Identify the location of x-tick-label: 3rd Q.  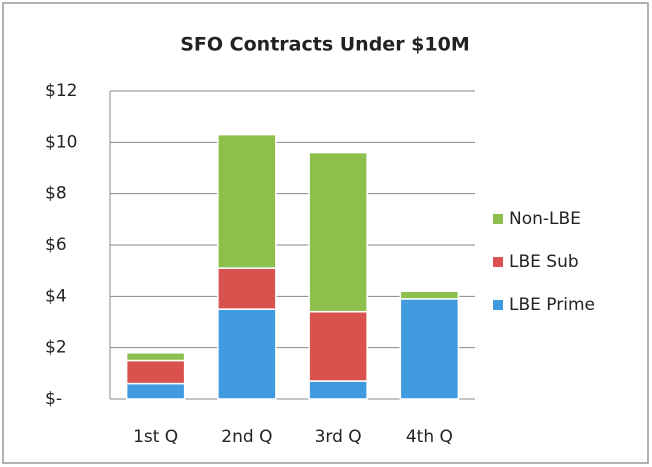
(338, 437).